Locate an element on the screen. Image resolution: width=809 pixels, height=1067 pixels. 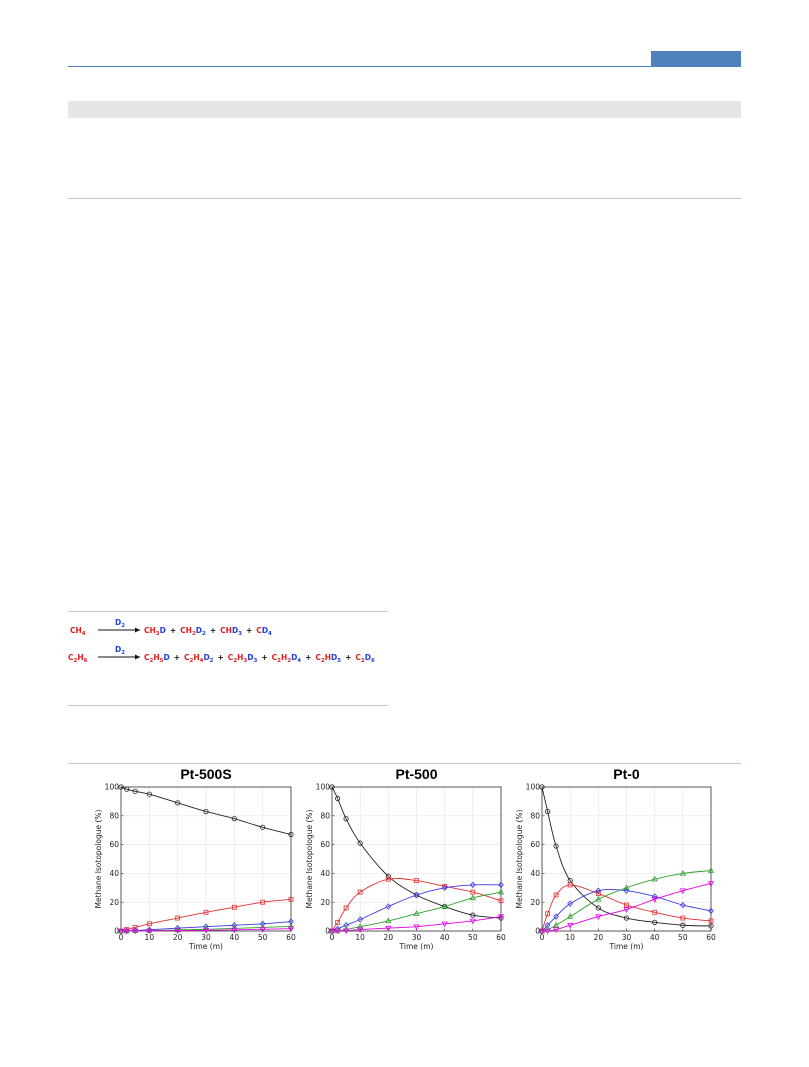
ethane-product: + is located at coordinates (348, 657).